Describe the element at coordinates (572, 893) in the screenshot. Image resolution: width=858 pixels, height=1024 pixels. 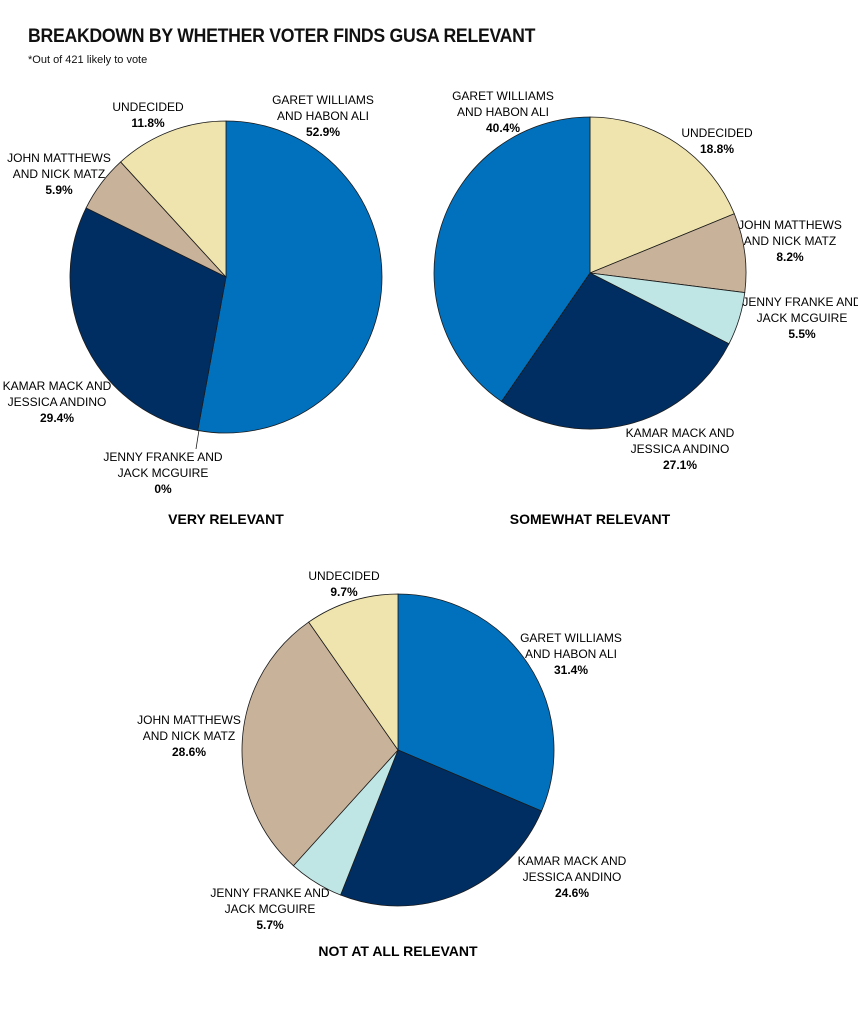
I see `slice-percent-label: 24.6%` at that location.